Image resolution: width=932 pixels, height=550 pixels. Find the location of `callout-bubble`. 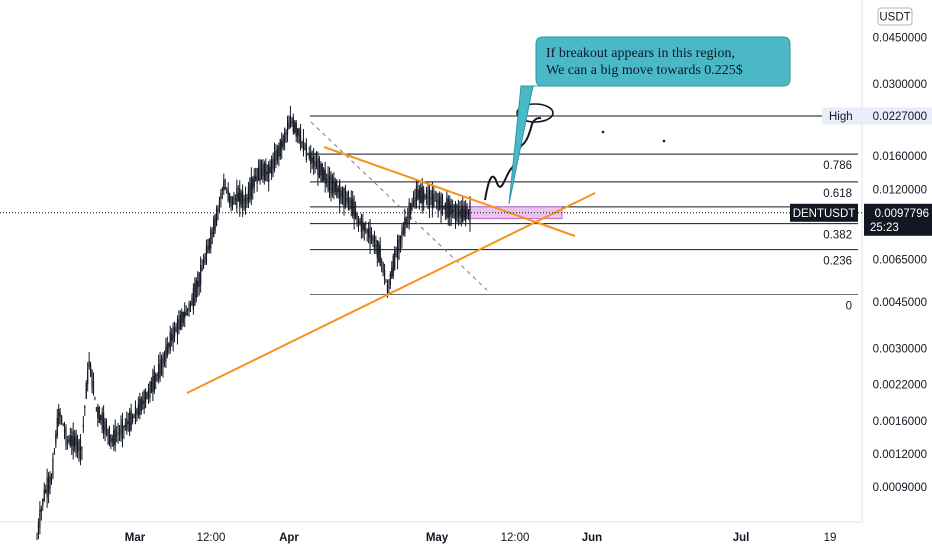

callout-bubble is located at coordinates (649, 120).